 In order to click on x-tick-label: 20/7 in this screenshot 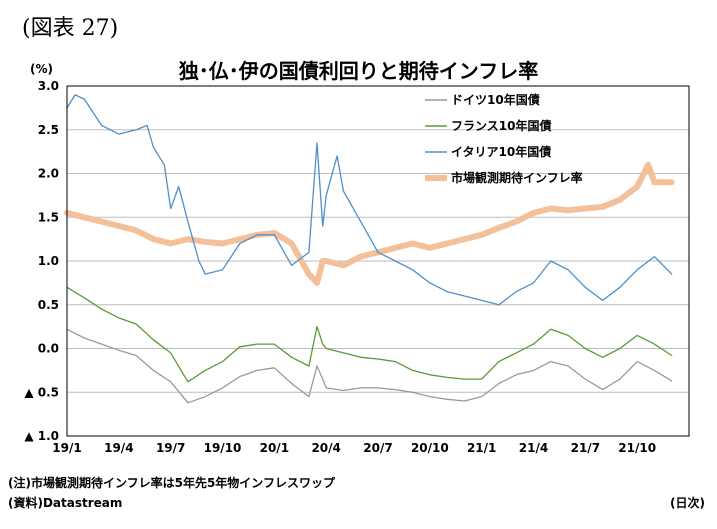, I will do `click(377, 448)`.